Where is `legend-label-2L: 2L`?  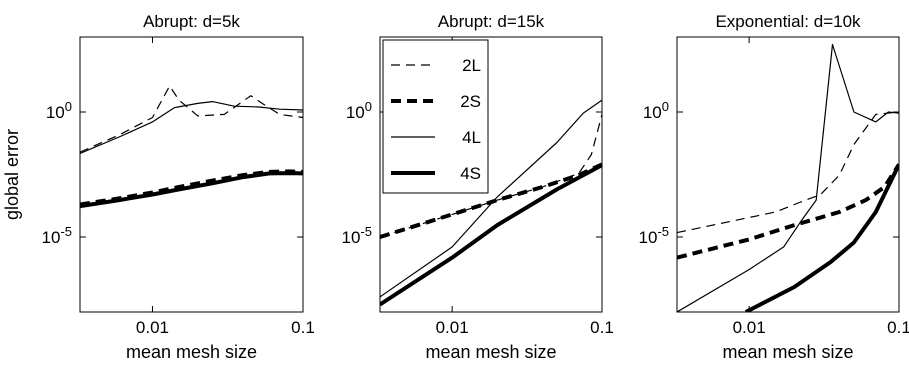 legend-label-2L: 2L is located at coordinates (471, 65).